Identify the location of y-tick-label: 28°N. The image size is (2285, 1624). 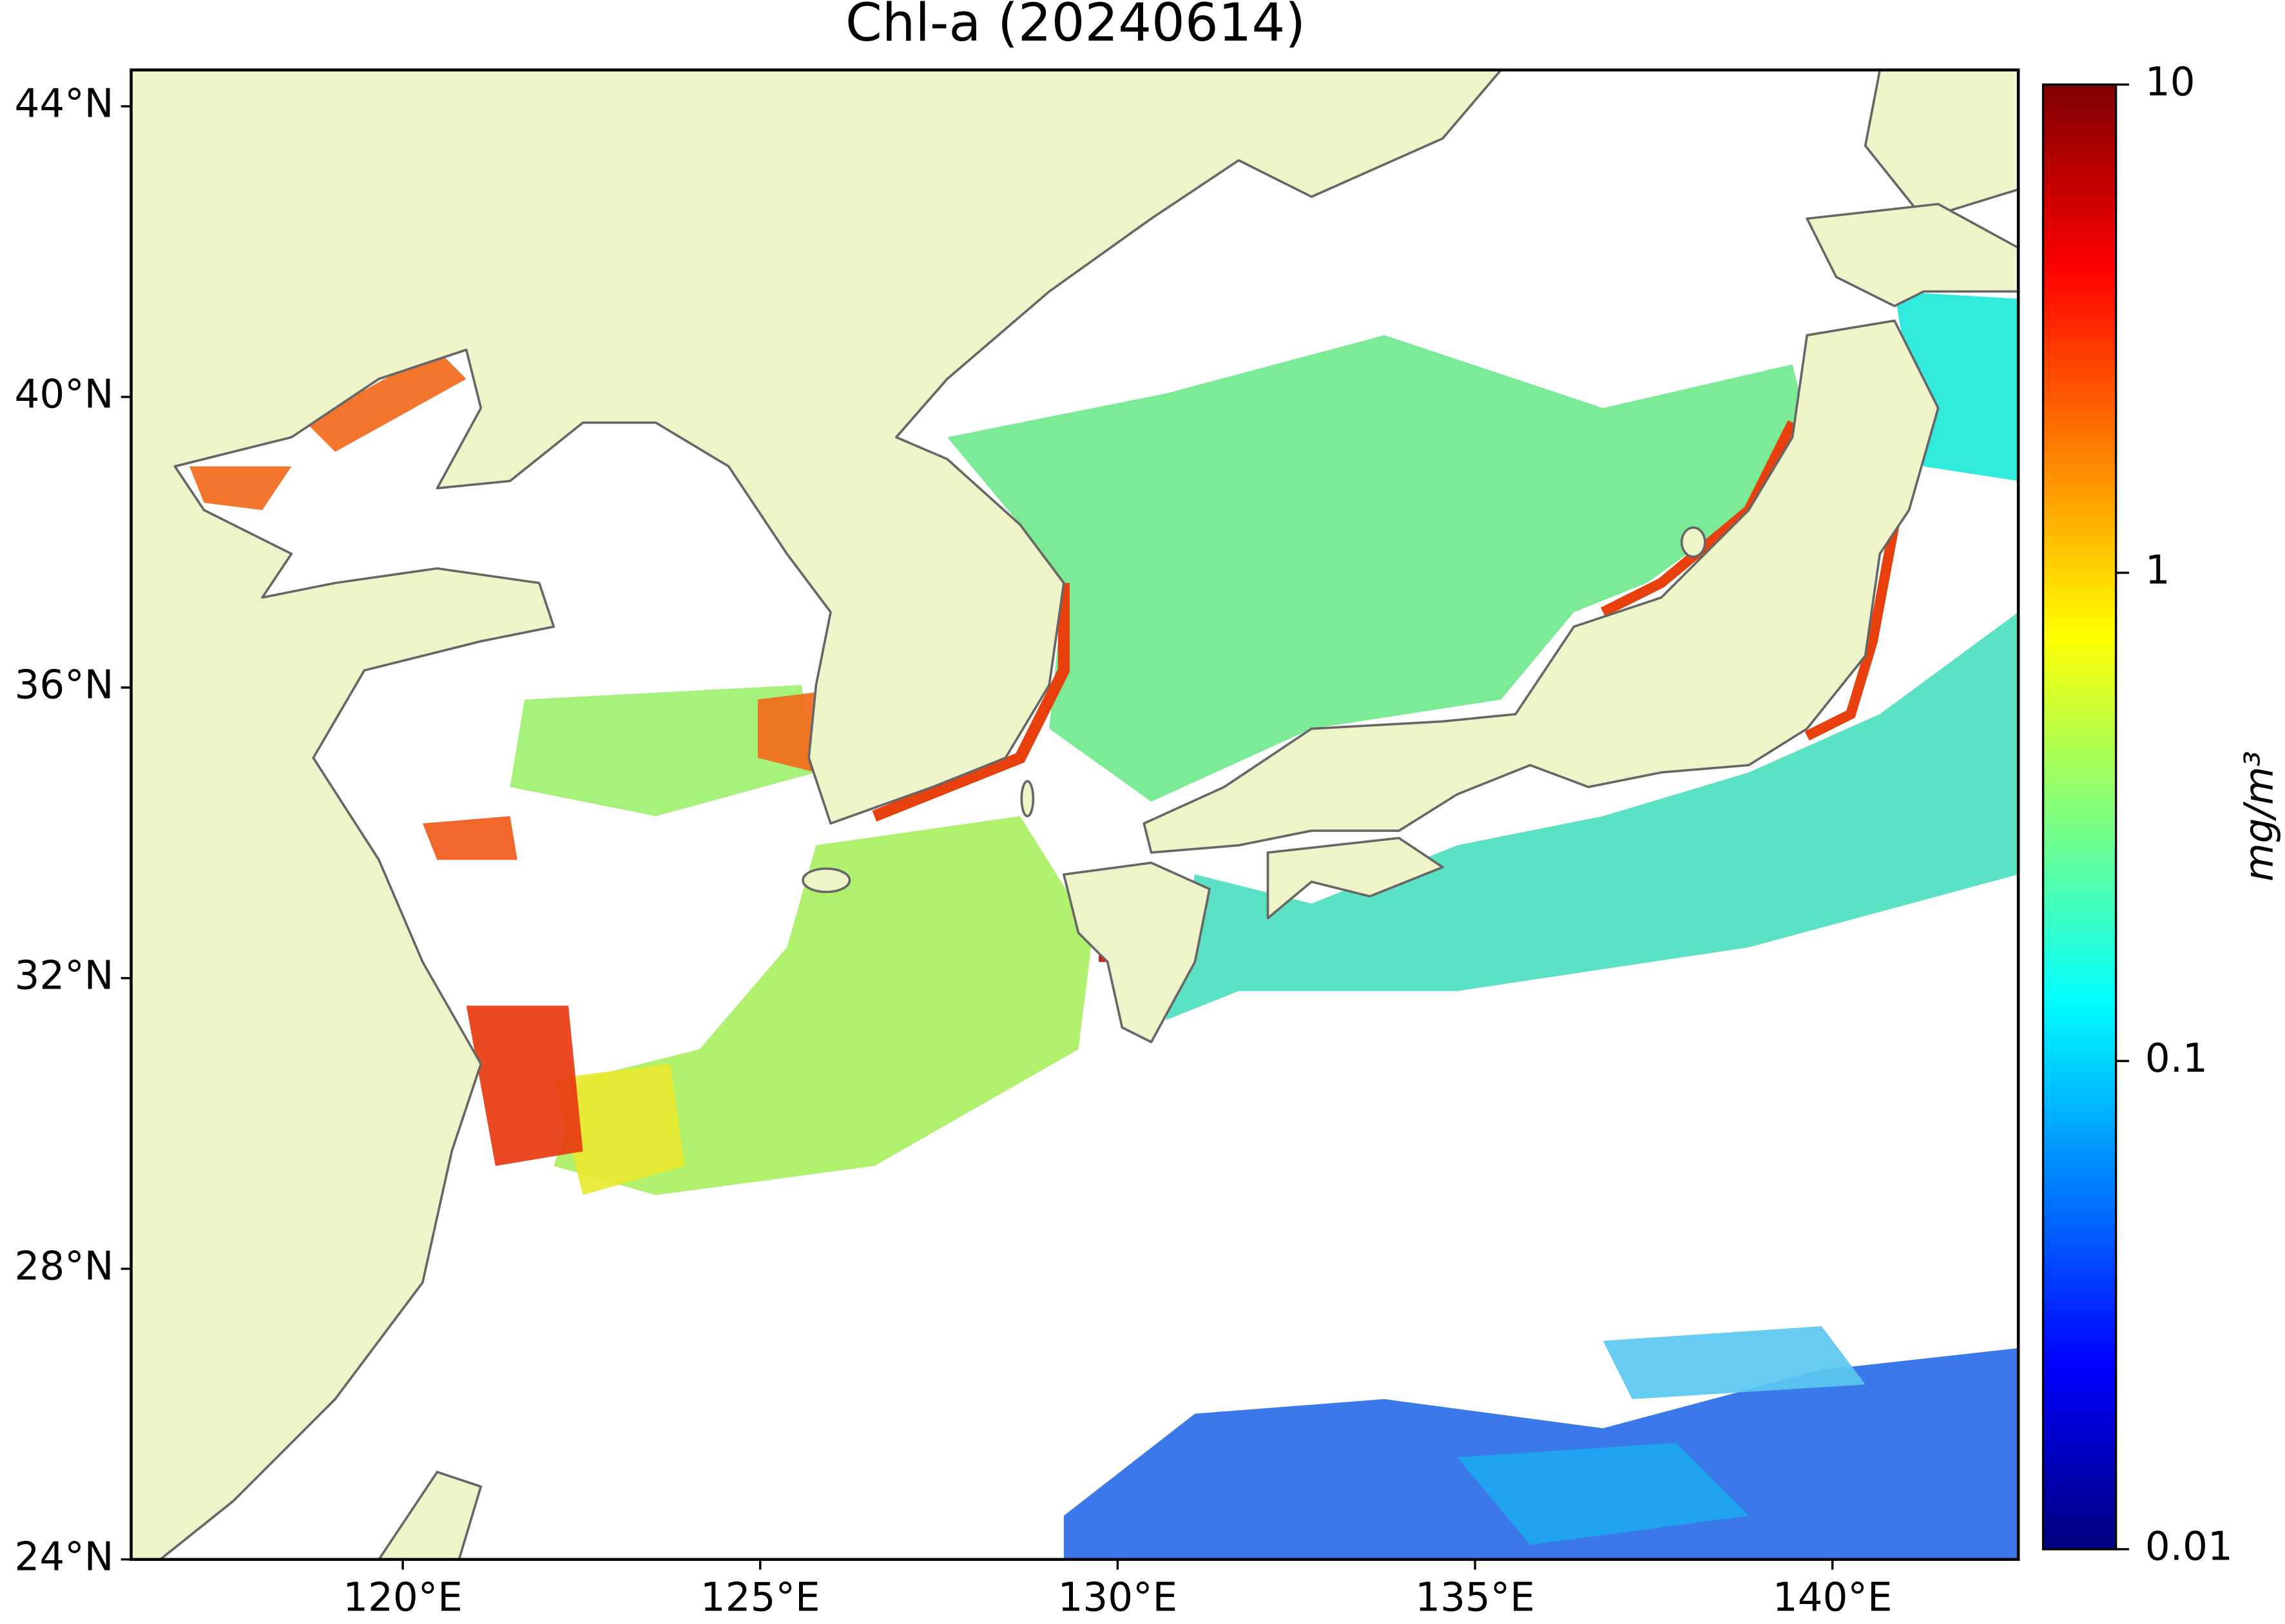
(64, 1266).